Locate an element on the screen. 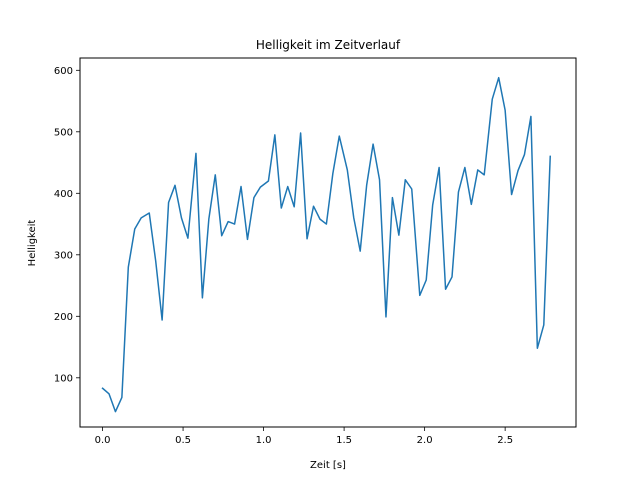 This screenshot has width=640, height=480. x-tick-label: 1.0 is located at coordinates (264, 440).